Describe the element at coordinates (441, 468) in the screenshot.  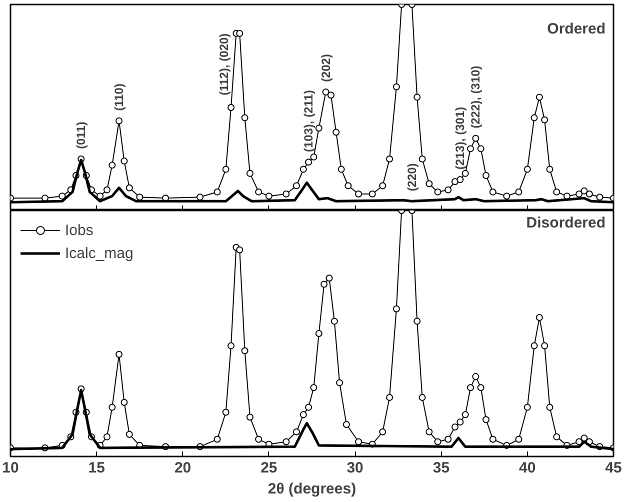
I see `x-tick-label: 35` at that location.